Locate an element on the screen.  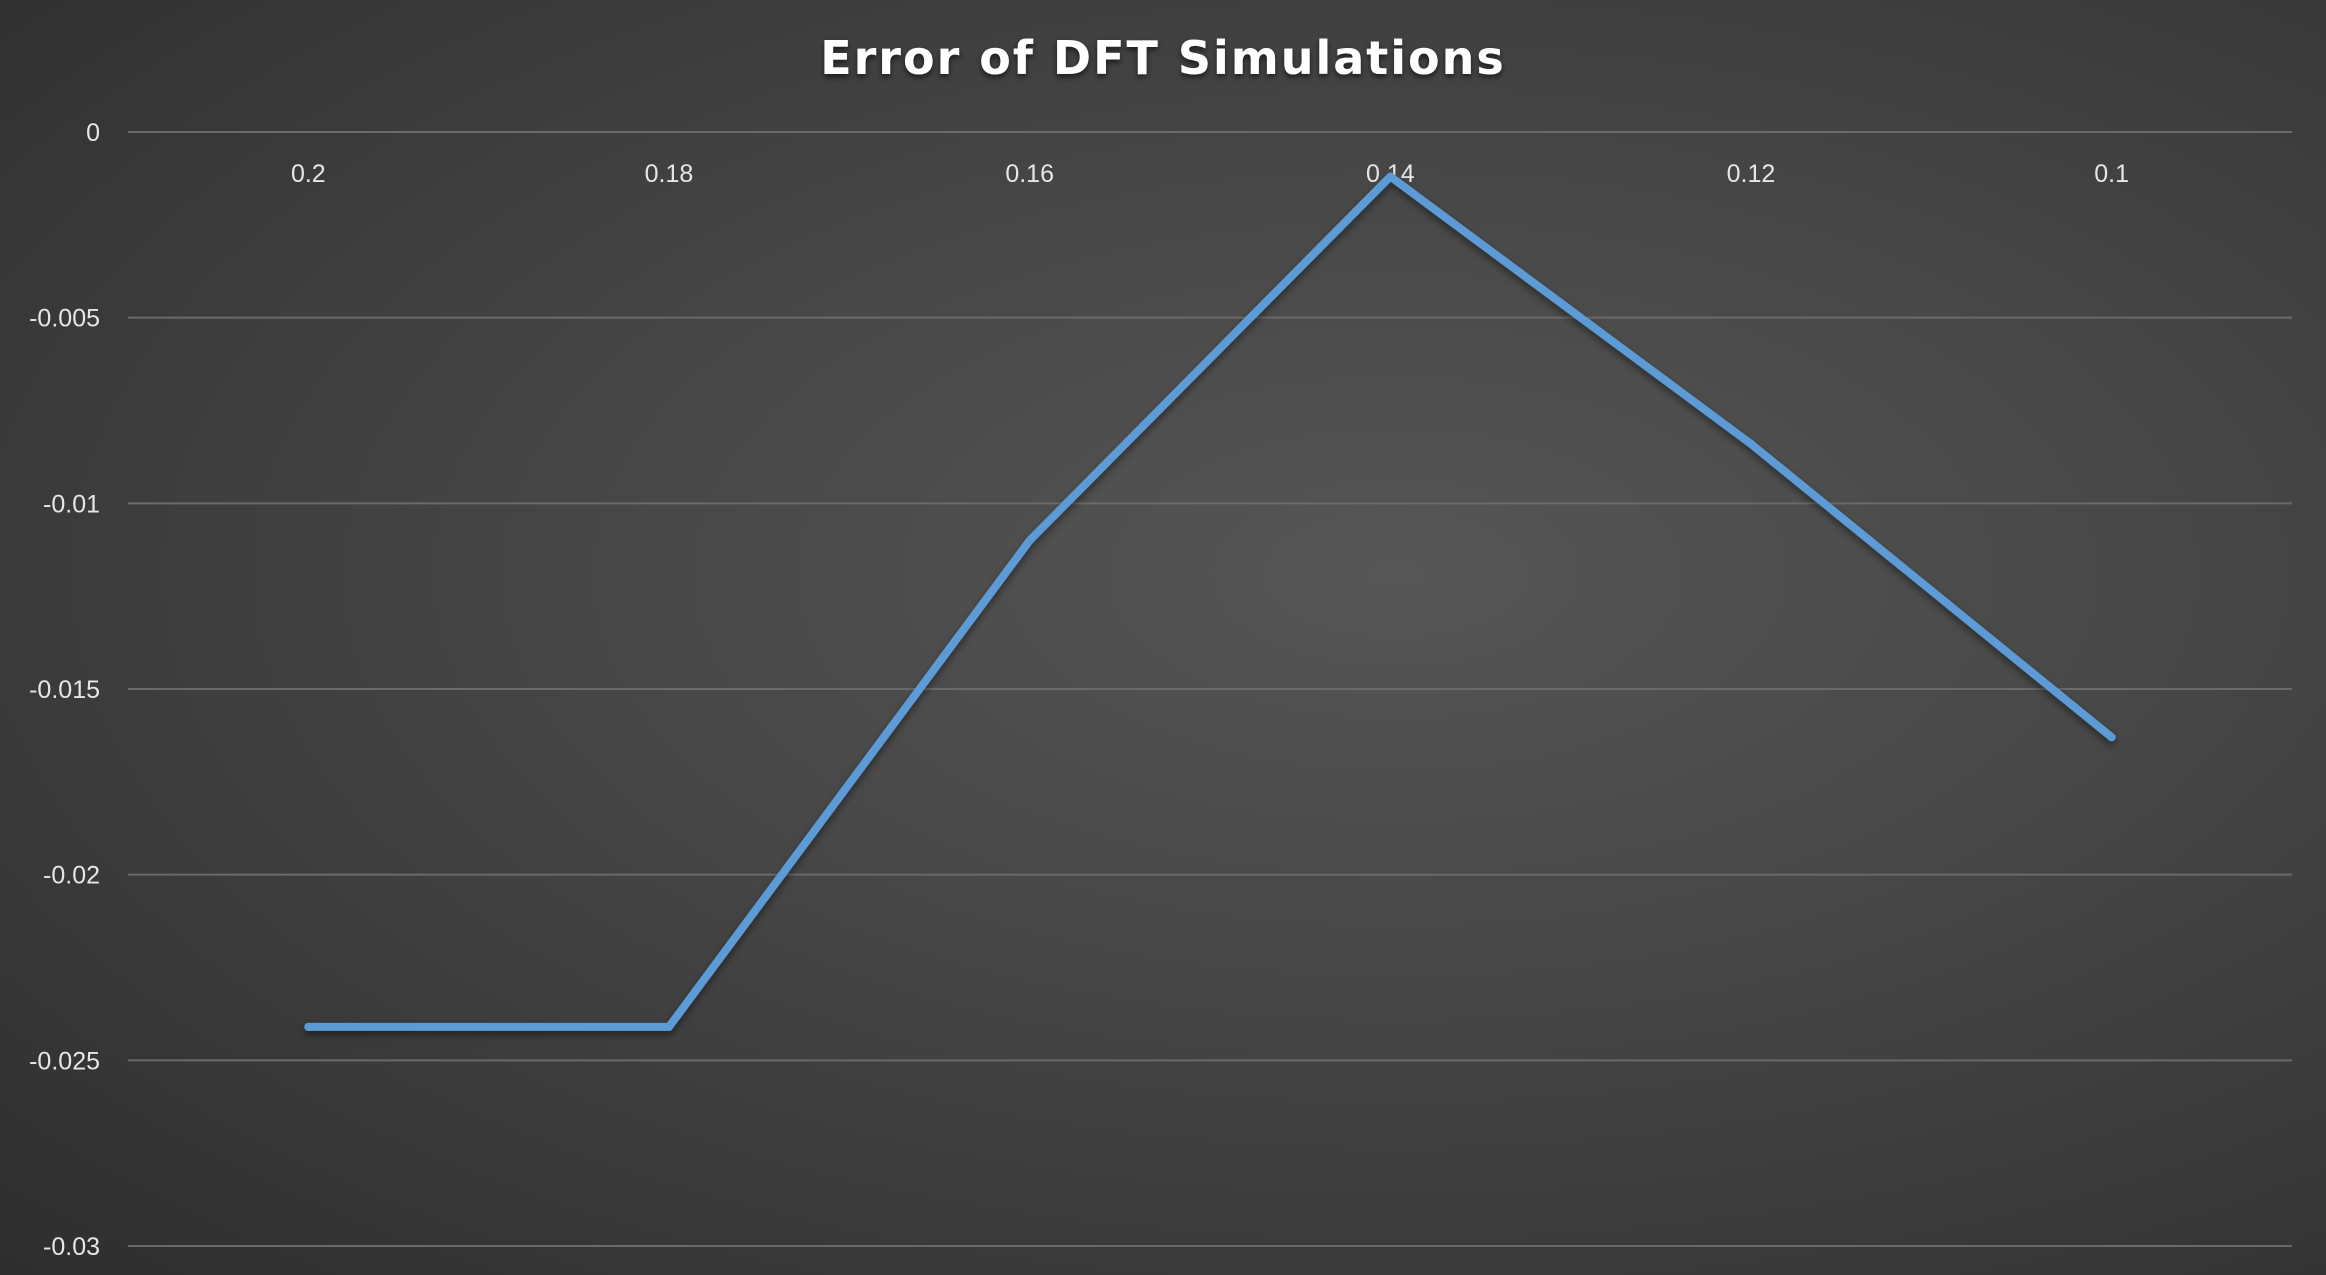
x-tick-label: 0.12 is located at coordinates (1751, 174).